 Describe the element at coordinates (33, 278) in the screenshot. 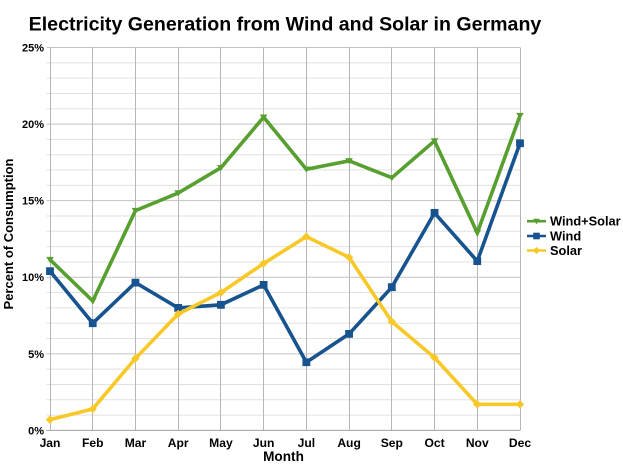

I see `svg-text: 10%` at that location.